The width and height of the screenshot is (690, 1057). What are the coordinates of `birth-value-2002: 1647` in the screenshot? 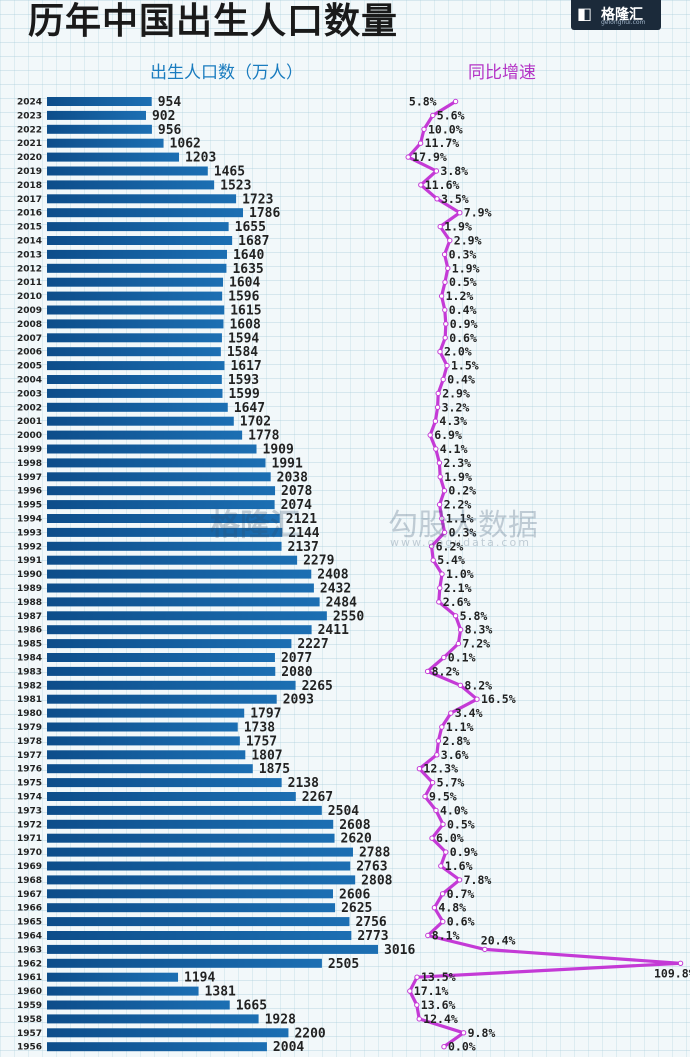 It's located at (249, 408).